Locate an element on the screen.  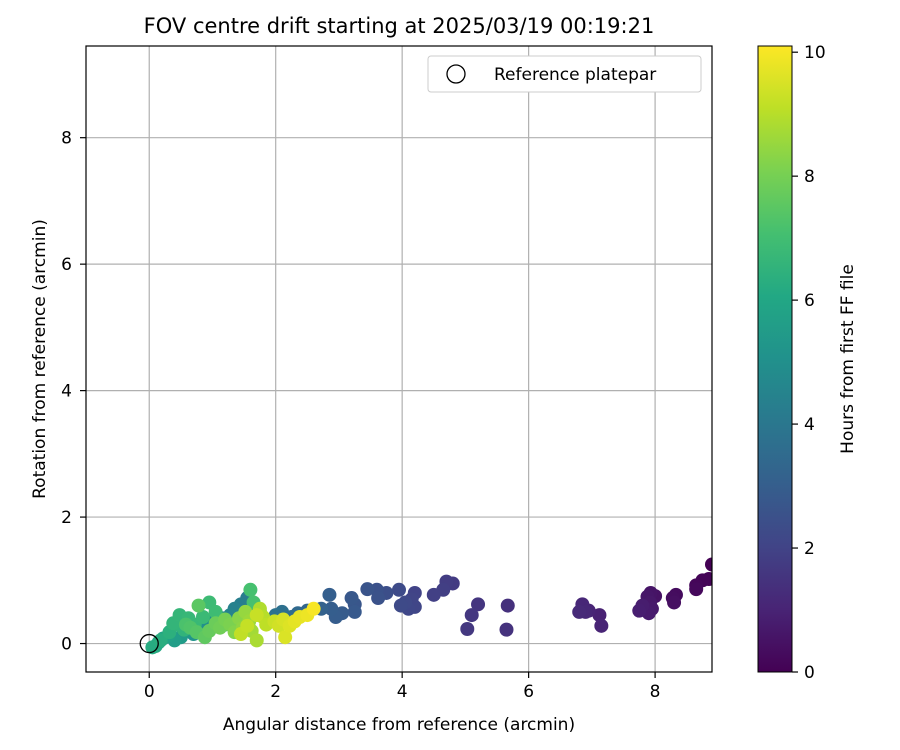
legend: Reference platepar is located at coordinates (564, 74).